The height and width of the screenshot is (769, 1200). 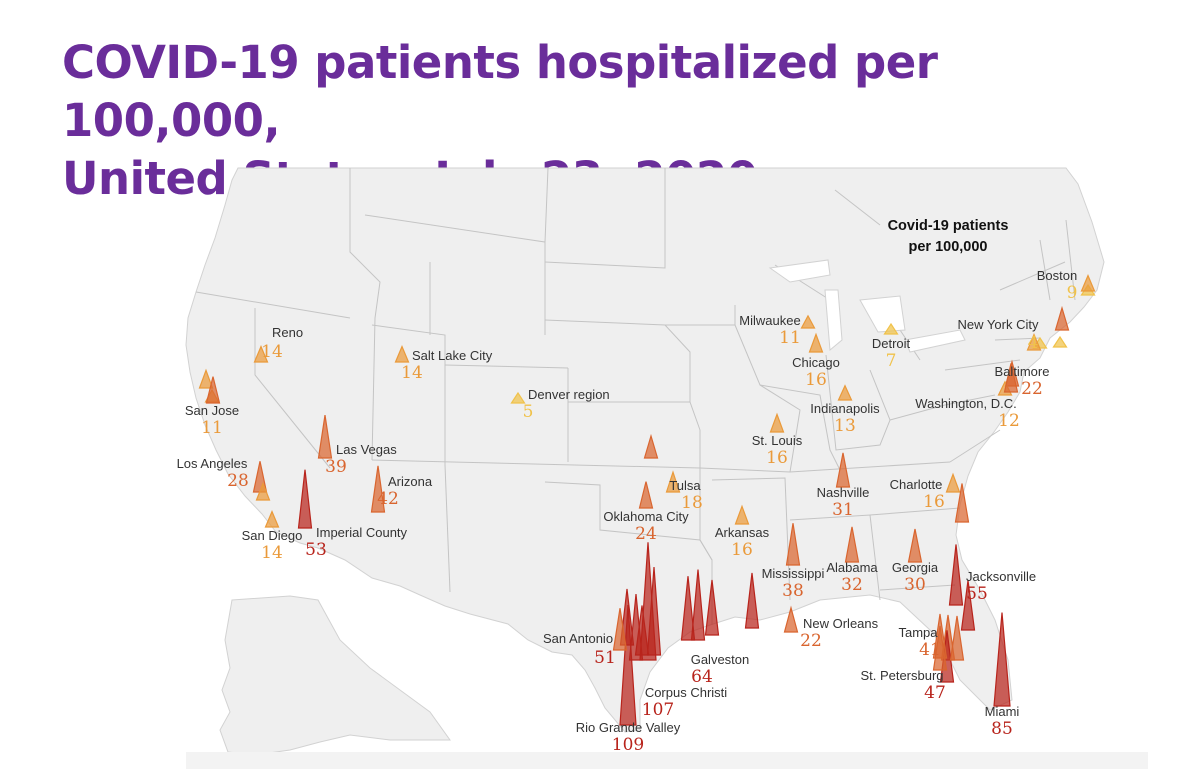 What do you see at coordinates (305, 499) in the screenshot?
I see `spike-imperial-county` at bounding box center [305, 499].